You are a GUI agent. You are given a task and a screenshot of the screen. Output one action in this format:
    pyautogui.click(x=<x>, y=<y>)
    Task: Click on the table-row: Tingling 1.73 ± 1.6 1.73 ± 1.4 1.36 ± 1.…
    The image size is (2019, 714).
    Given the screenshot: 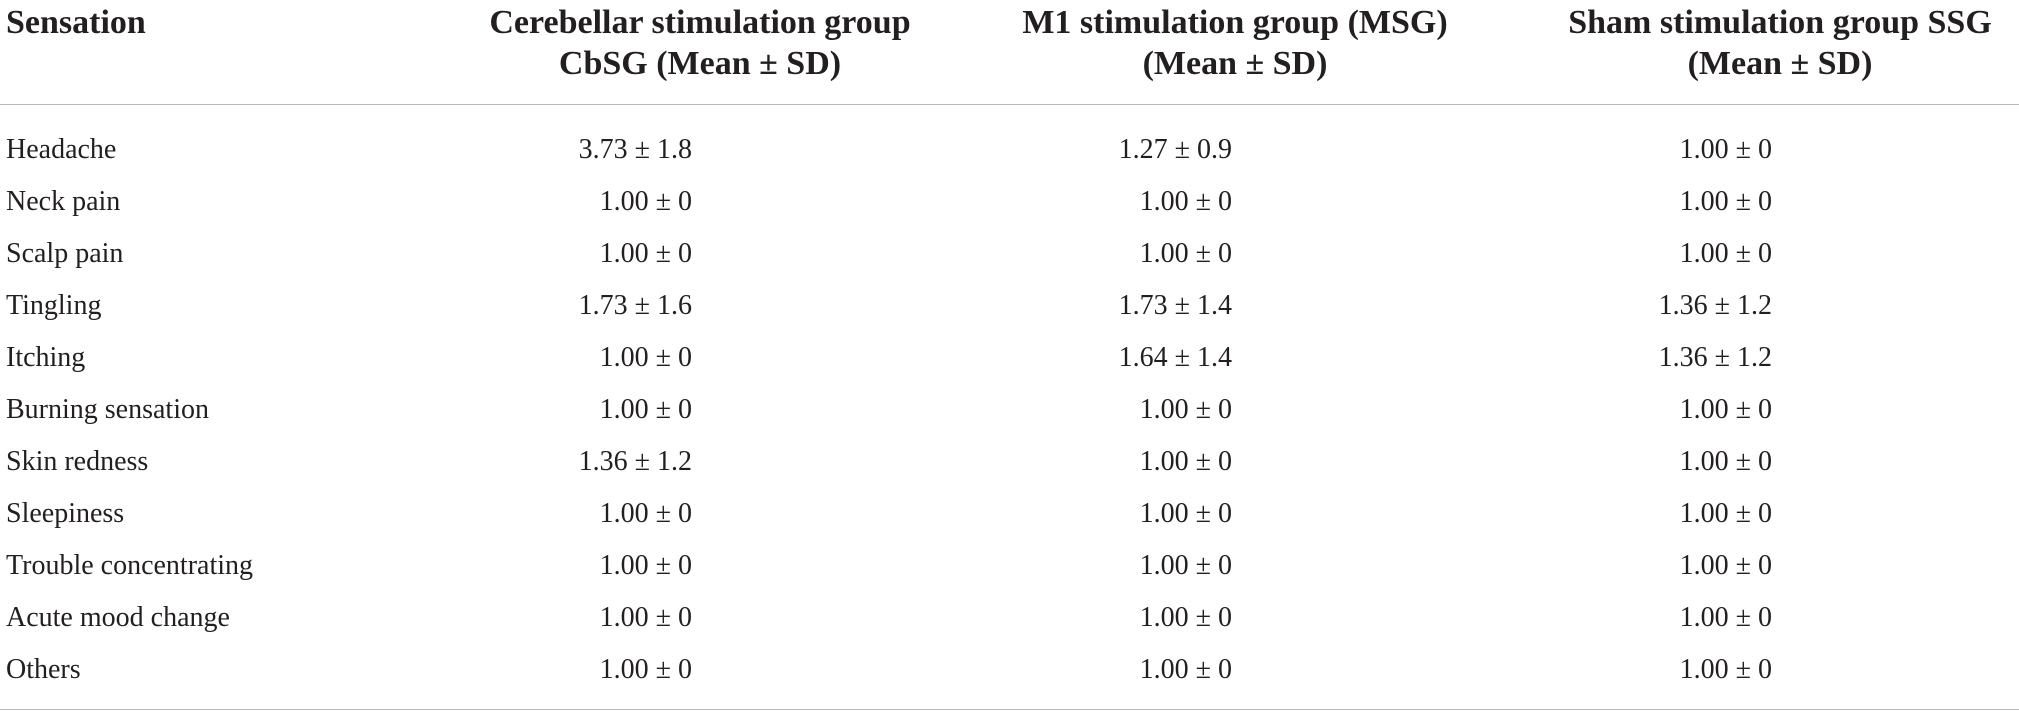 What is the action you would take?
    pyautogui.click(x=1009, y=306)
    